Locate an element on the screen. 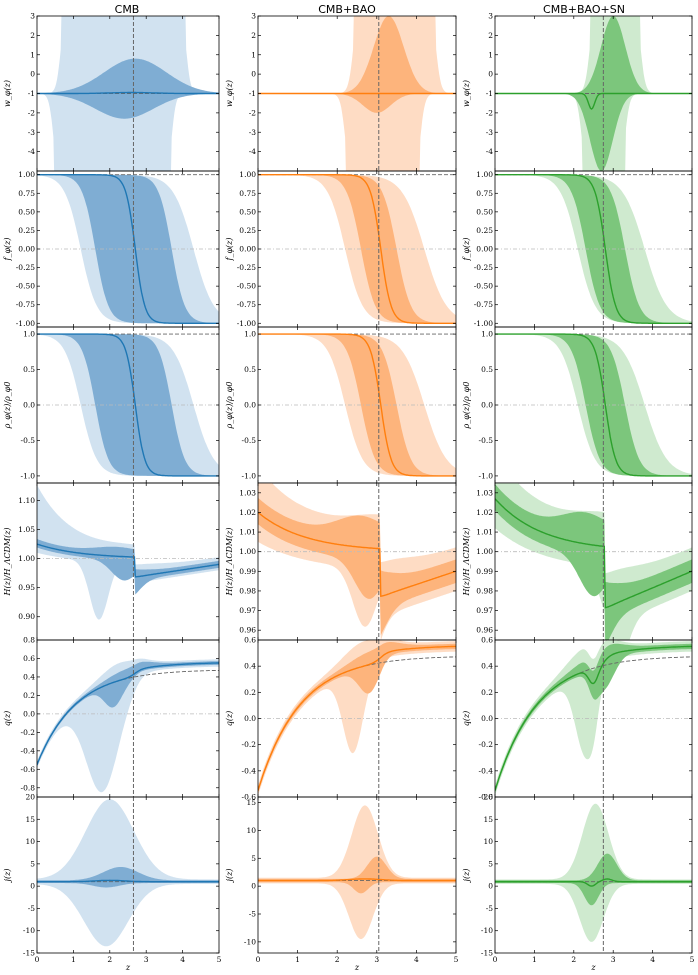 The width and height of the screenshot is (698, 975). x-tick-label: 3 is located at coordinates (376, 959).